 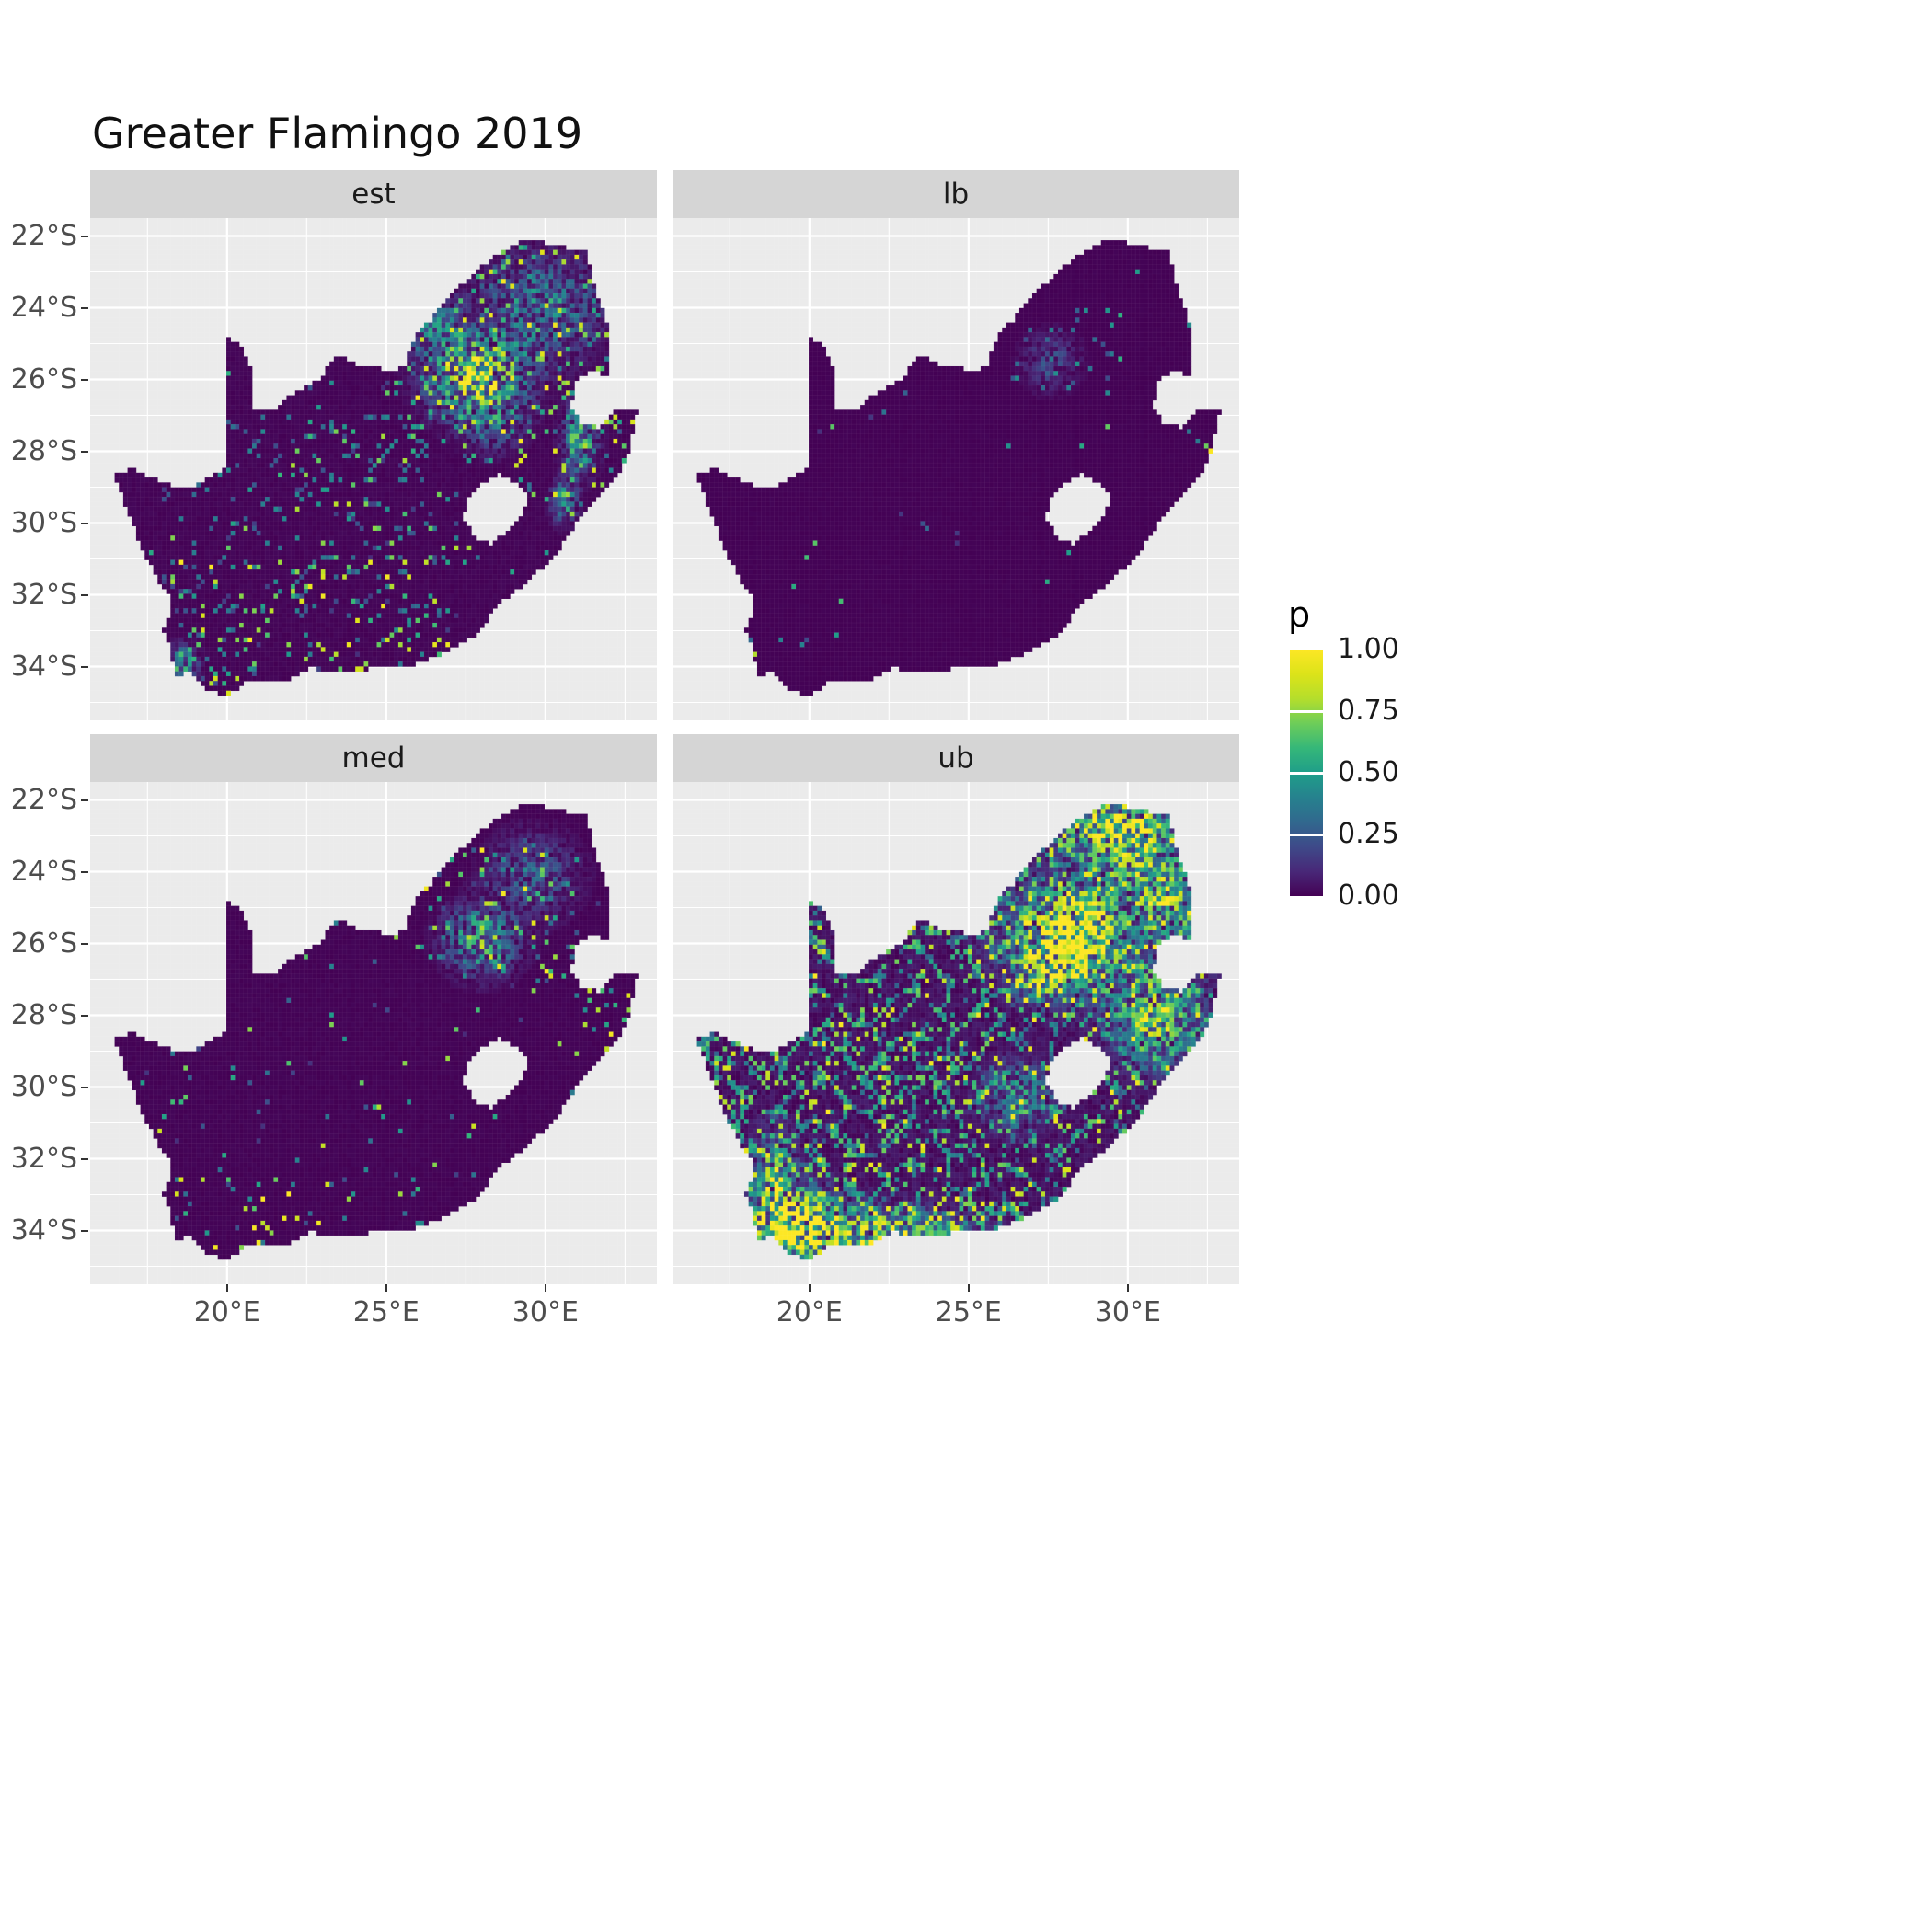 I want to click on facet-strip-label: ub, so click(x=955, y=758).